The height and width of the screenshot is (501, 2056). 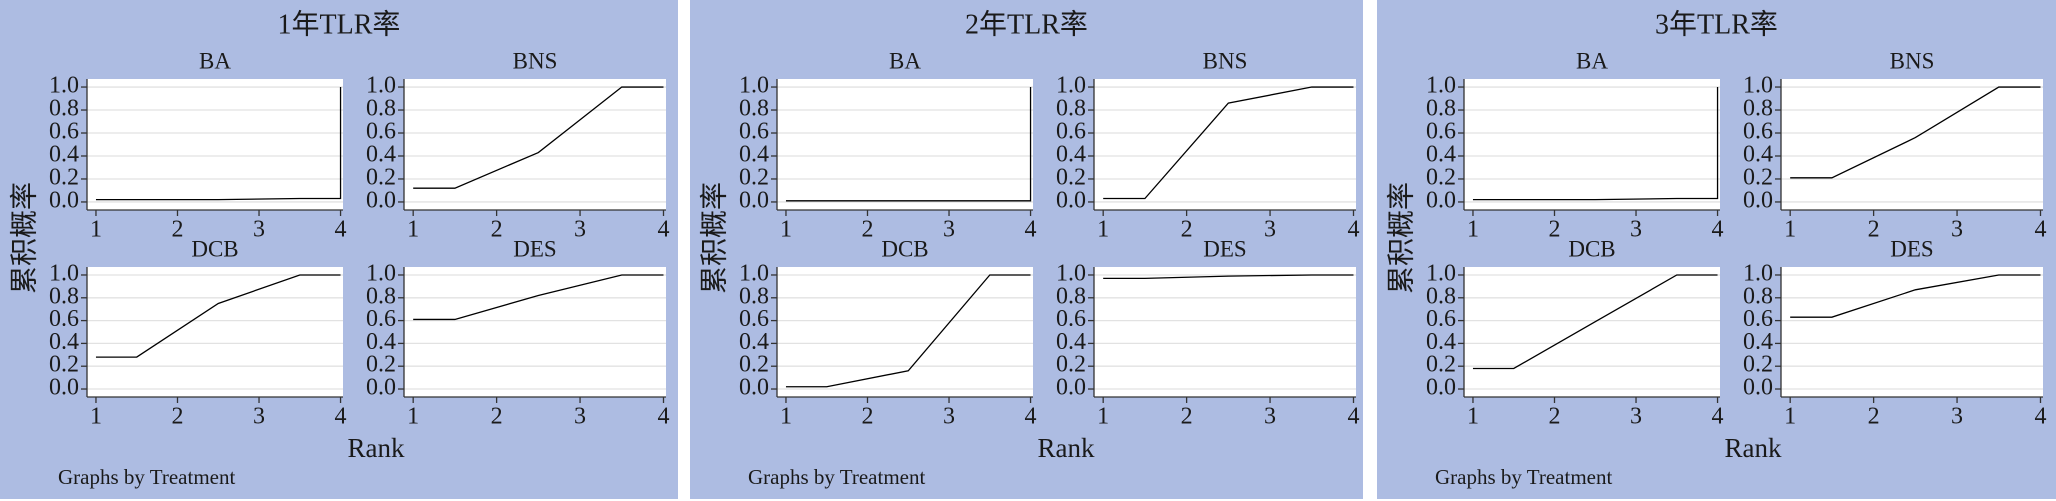 I want to click on chart-title: 1年TLR率, so click(x=339, y=24).